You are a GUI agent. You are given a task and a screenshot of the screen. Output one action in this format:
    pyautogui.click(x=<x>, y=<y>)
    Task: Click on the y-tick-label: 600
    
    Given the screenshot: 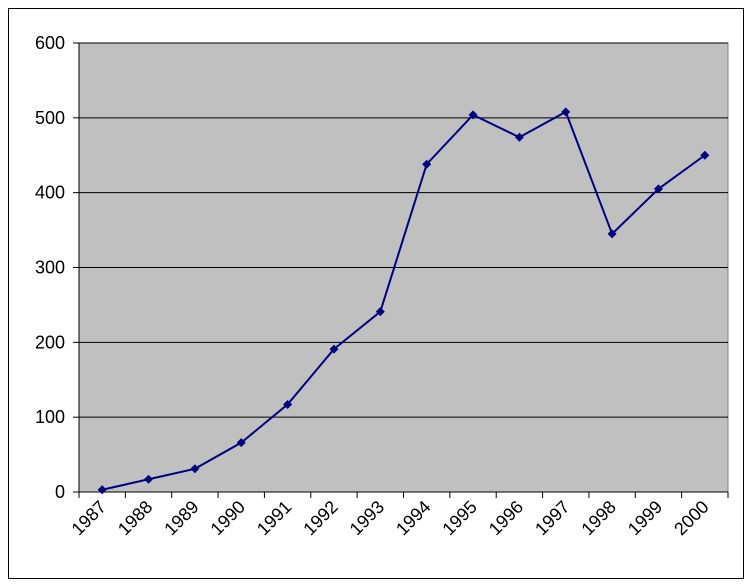 What is the action you would take?
    pyautogui.click(x=50, y=43)
    